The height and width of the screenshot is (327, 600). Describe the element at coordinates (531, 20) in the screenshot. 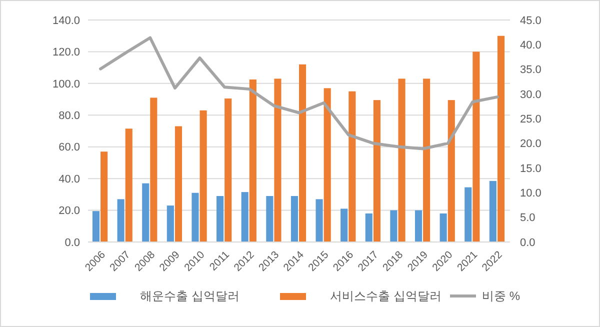

I see `y2-tick-label: 45.0` at that location.